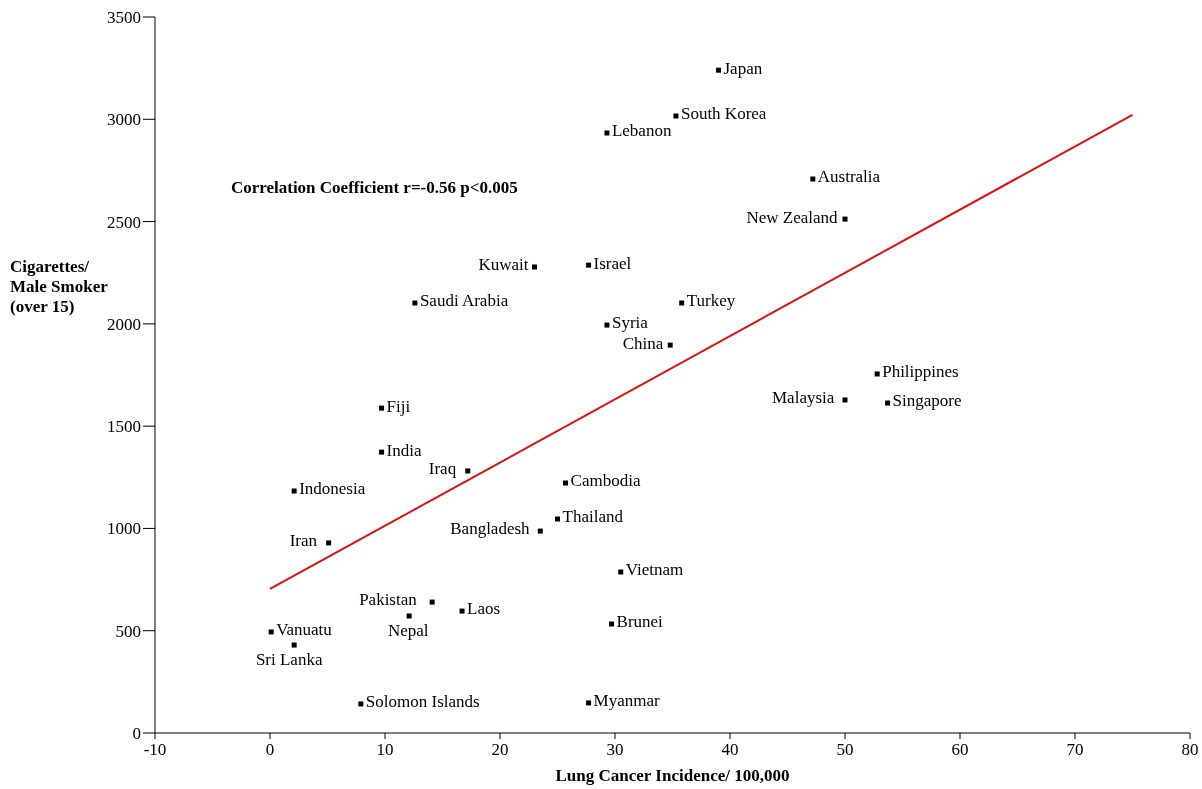 The image size is (1202, 789). What do you see at coordinates (960, 749) in the screenshot?
I see `x-tick-label: 60` at bounding box center [960, 749].